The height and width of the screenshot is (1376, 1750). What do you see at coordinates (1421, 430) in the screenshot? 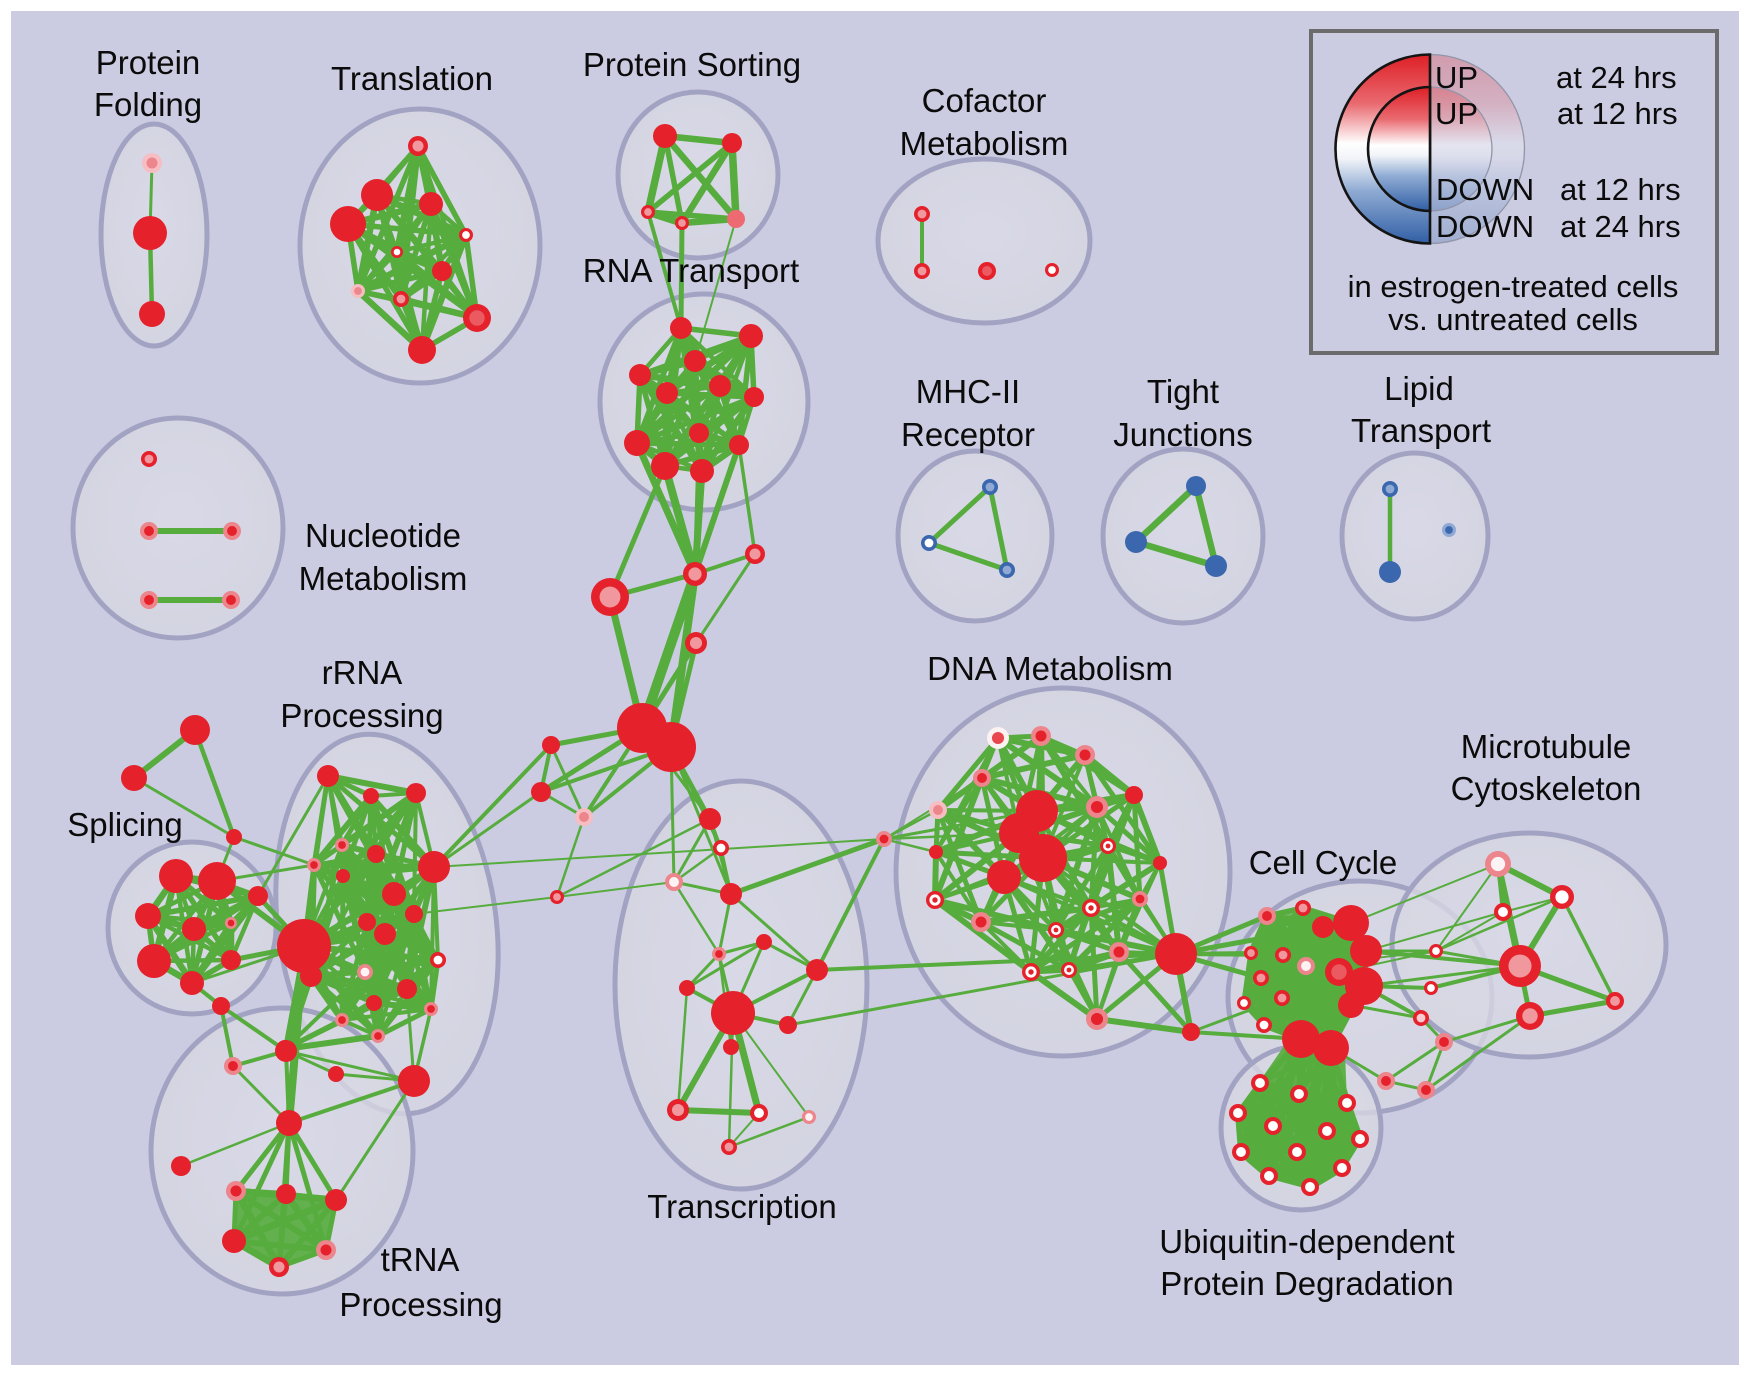
I see `svg-text: Transport` at bounding box center [1421, 430].